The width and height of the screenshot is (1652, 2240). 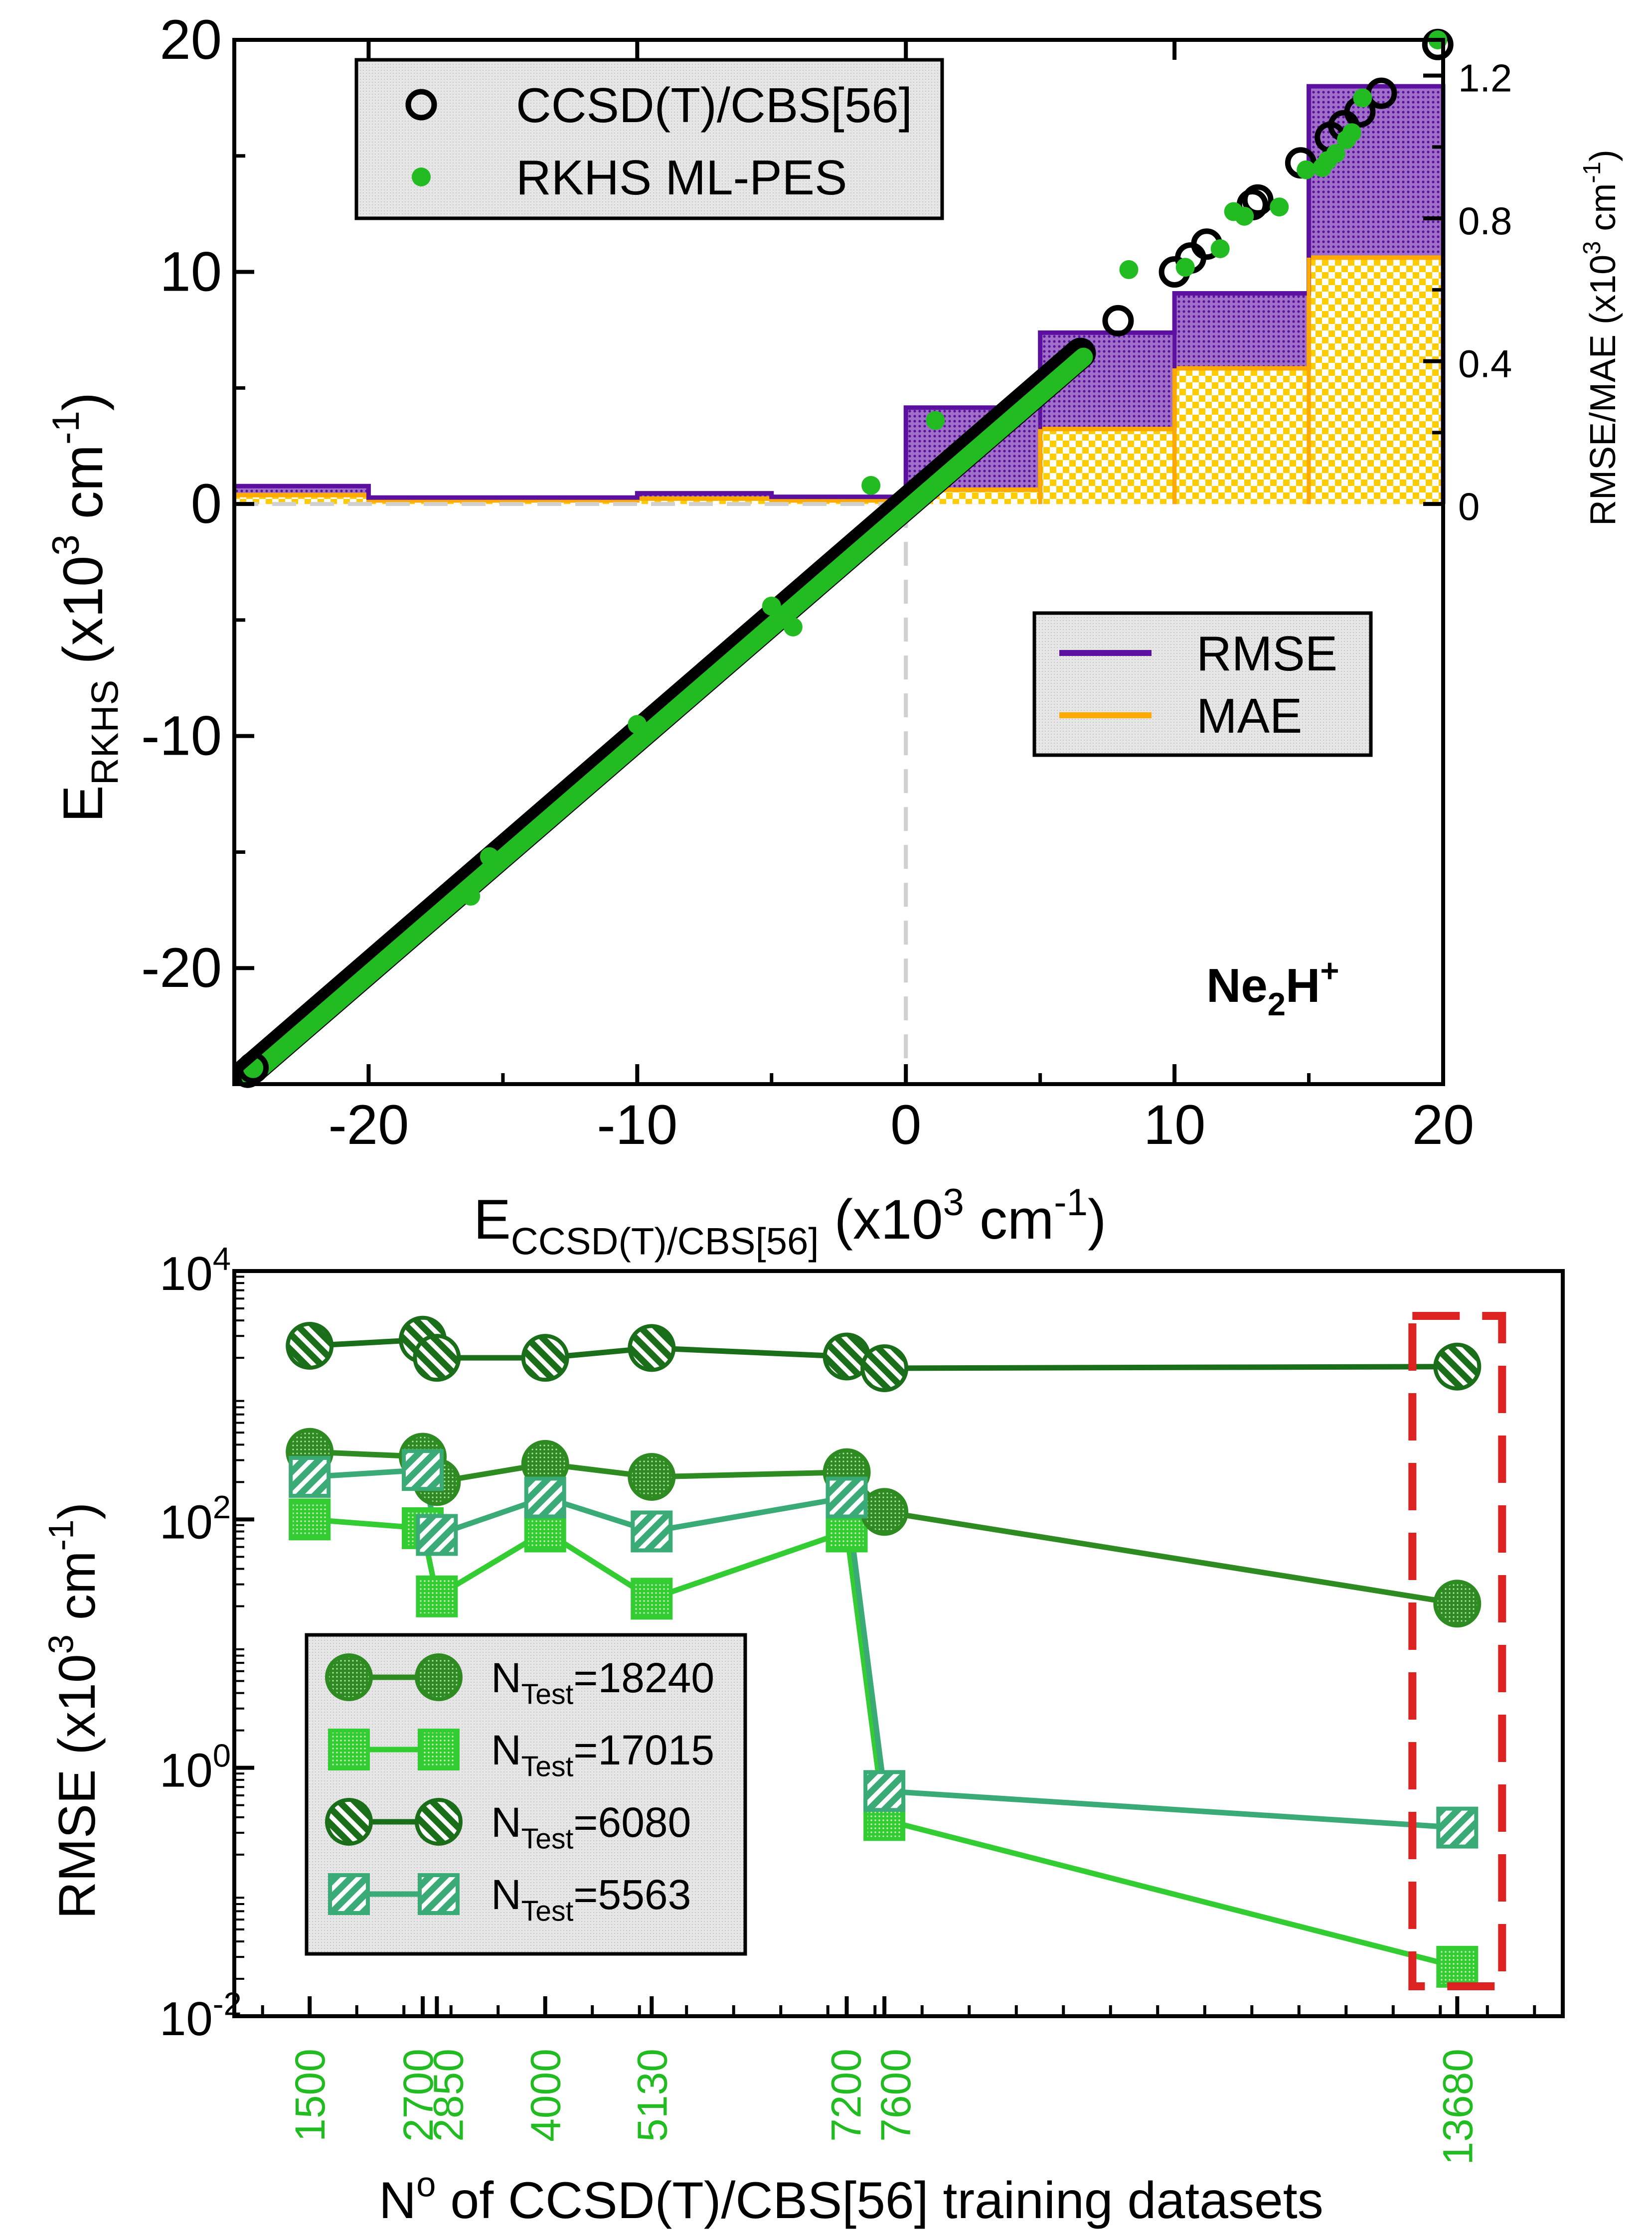 I want to click on molecule-annotation: Ne2H+, so click(x=1273, y=987).